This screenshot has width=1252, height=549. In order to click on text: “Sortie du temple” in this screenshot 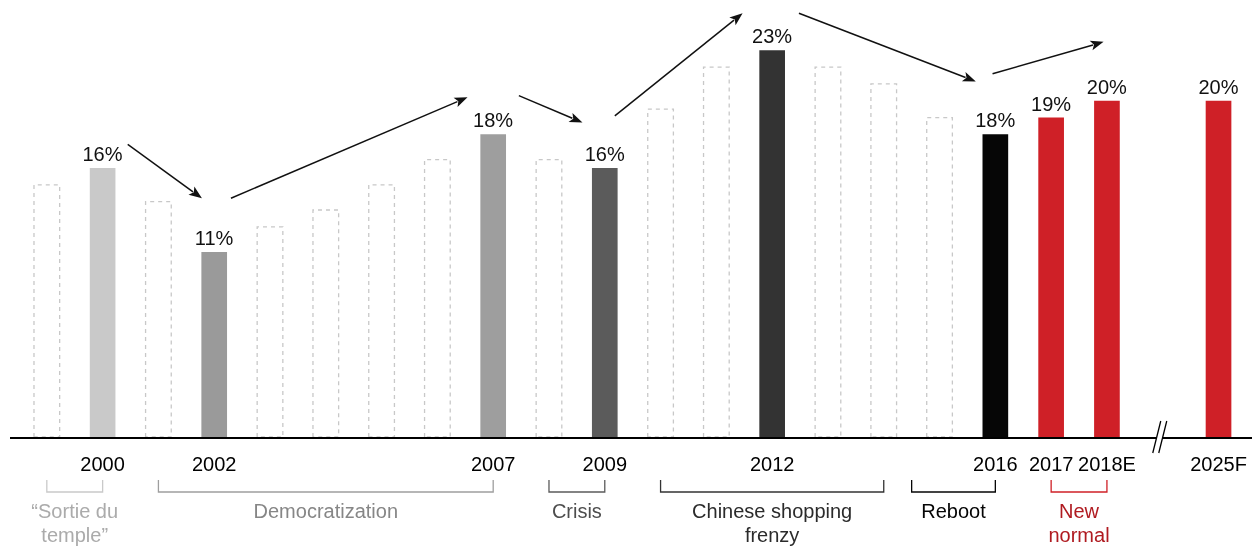, I will do `click(75, 523)`.